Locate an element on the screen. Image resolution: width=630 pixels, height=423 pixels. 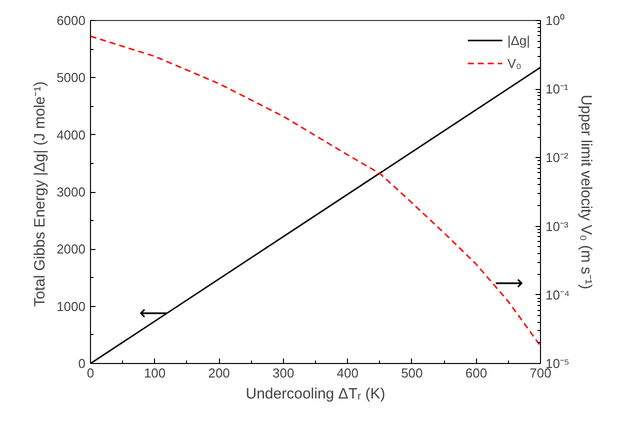
y2-tick-label: 10⁻³ is located at coordinates (557, 226).